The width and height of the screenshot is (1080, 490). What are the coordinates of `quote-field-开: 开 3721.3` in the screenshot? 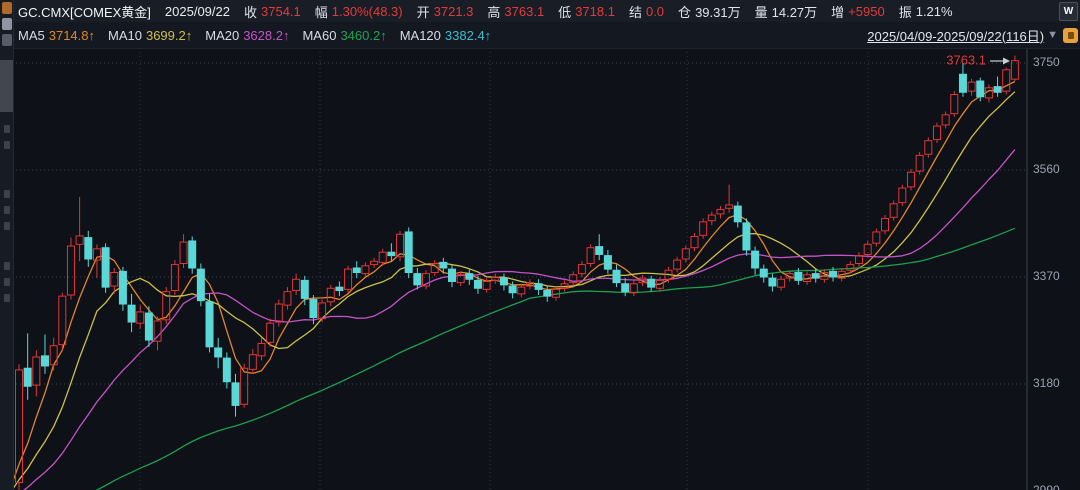 It's located at (445, 11).